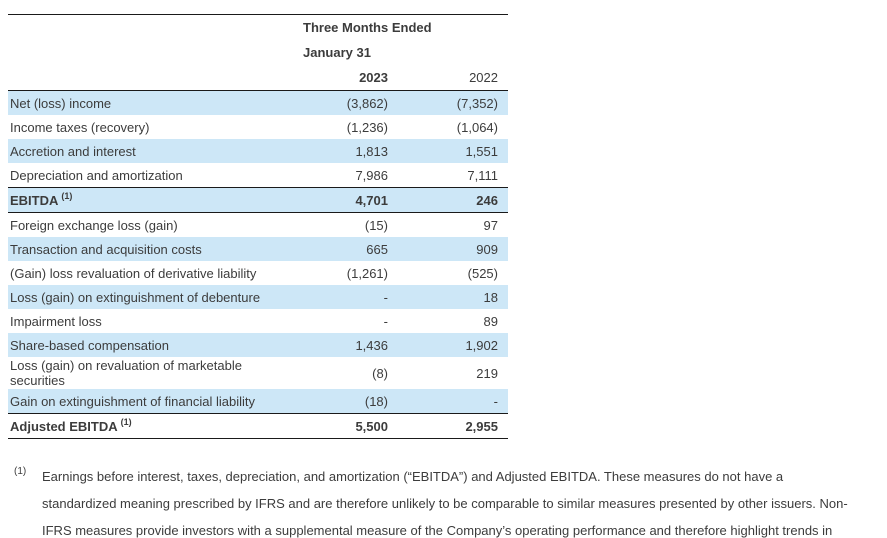  What do you see at coordinates (20, 471) in the screenshot?
I see `footnote-marker: (1)` at bounding box center [20, 471].